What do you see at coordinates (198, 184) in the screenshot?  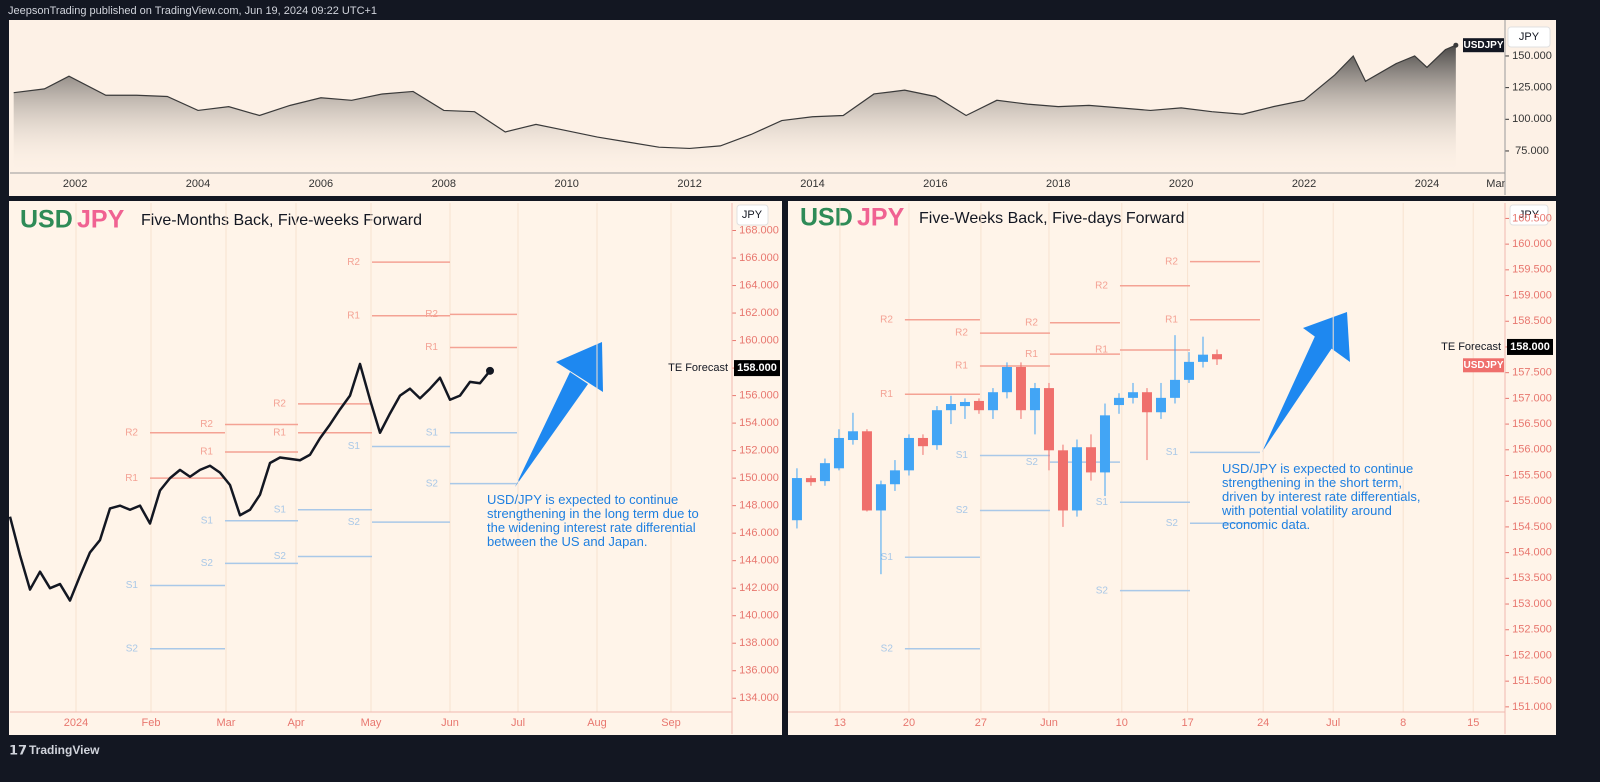 I see `x-tick-label: 2004` at bounding box center [198, 184].